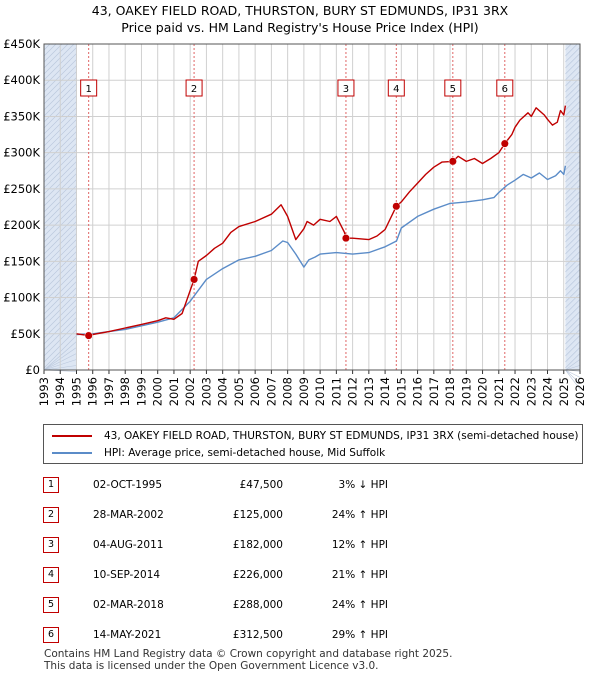  Describe the element at coordinates (418, 391) in the screenshot. I see `x-tick-label: 2016` at that location.